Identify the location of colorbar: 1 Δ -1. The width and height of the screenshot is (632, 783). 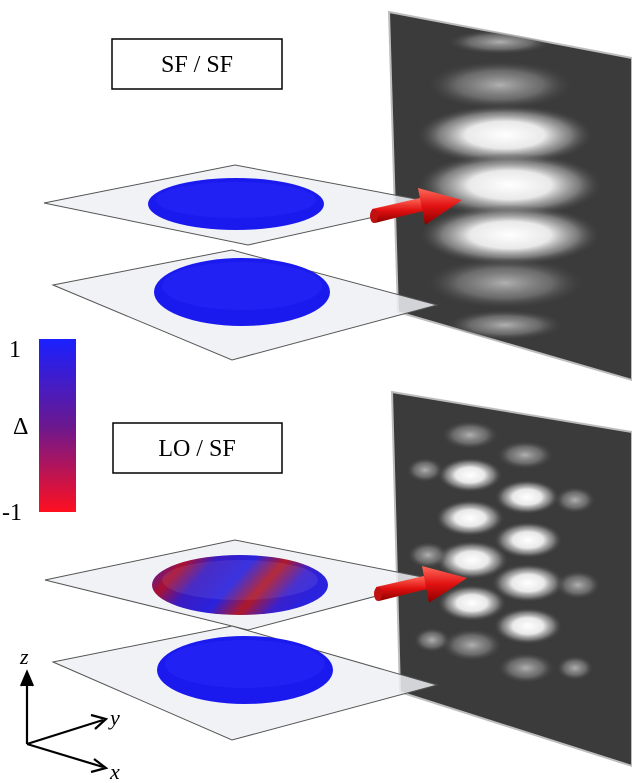
(39, 431).